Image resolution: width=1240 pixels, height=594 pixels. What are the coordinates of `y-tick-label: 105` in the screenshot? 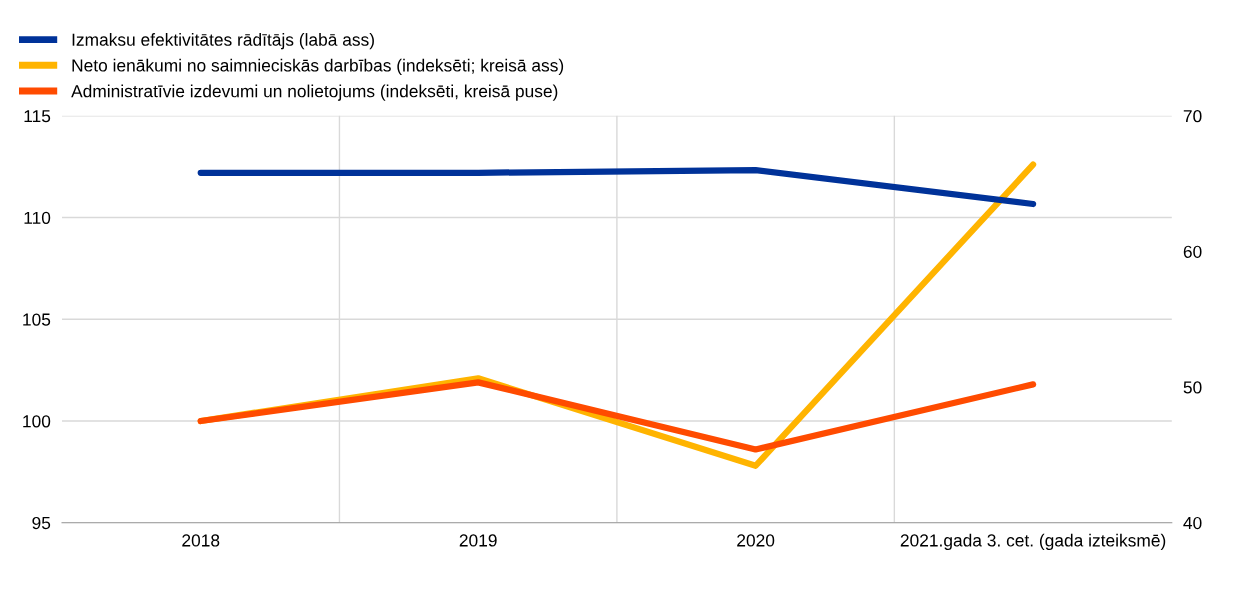 It's located at (37, 319).